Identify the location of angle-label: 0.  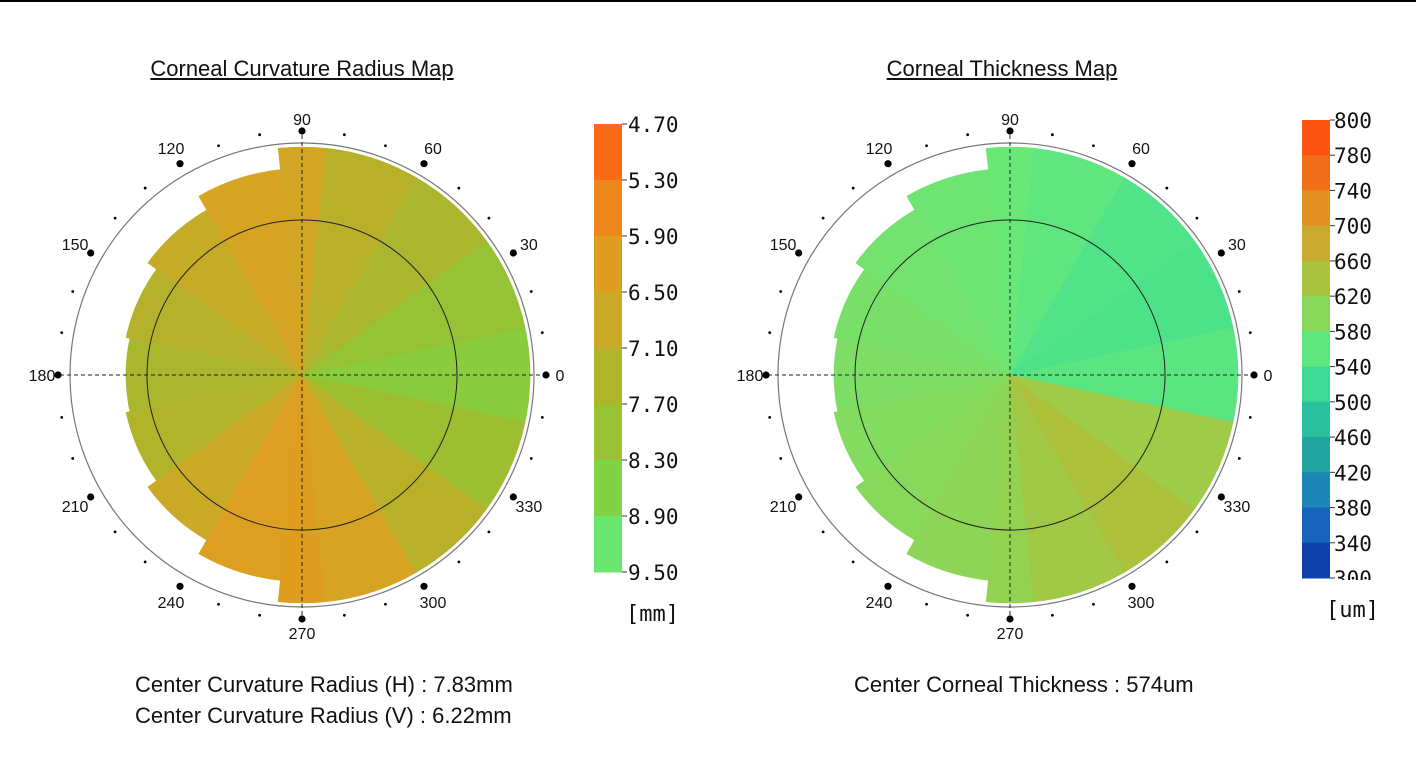
(560, 376).